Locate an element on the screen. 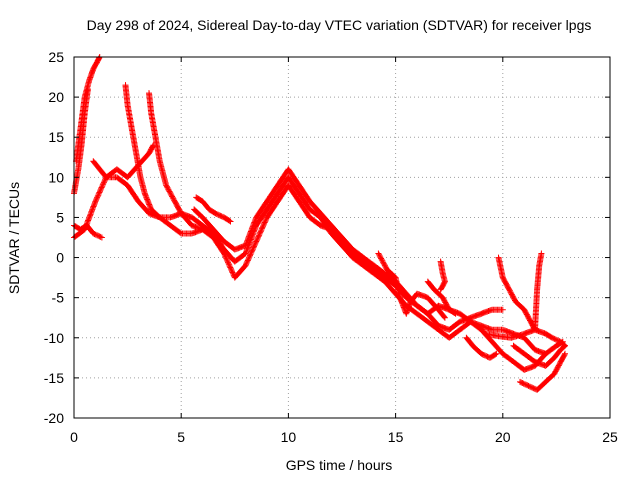  x-tick-label: 20 is located at coordinates (503, 437).